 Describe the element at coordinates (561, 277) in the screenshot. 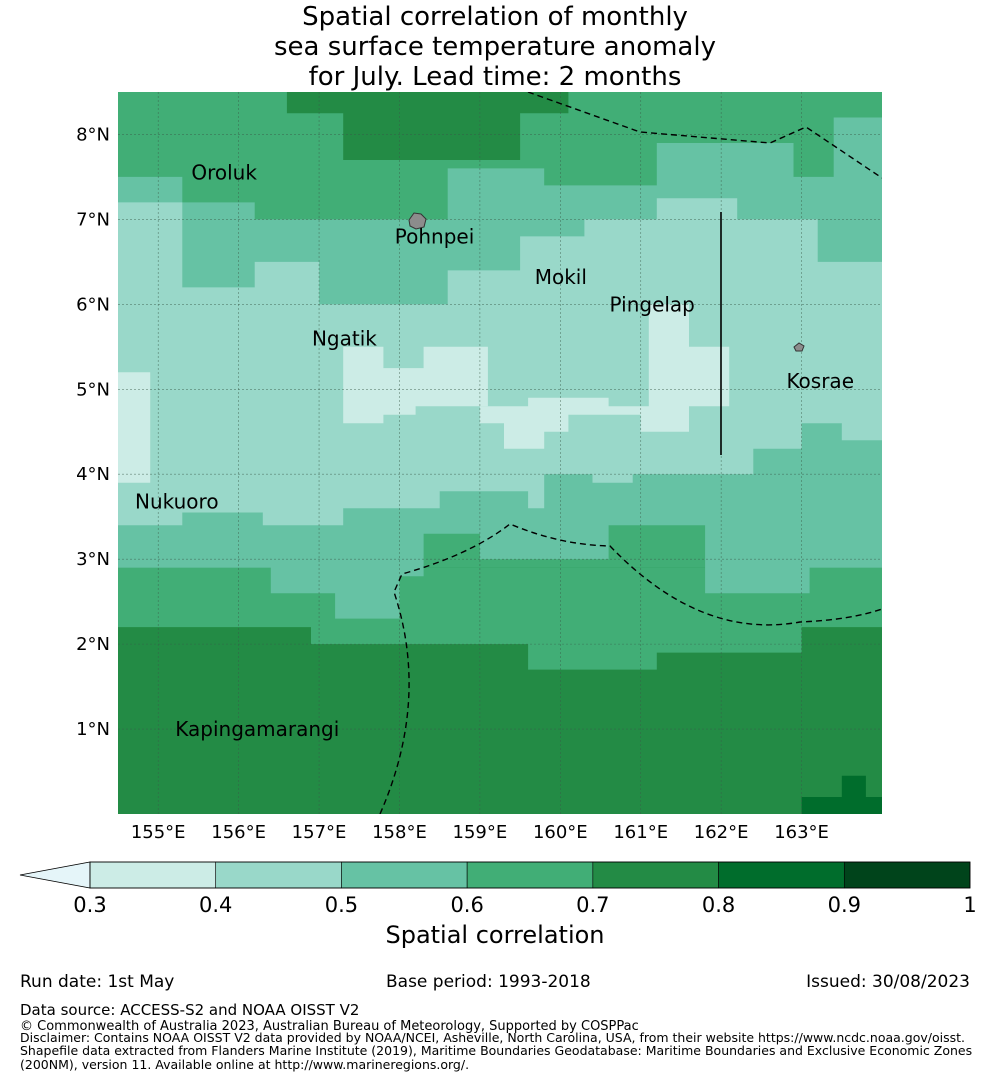

I see `place-label: Mokil` at that location.